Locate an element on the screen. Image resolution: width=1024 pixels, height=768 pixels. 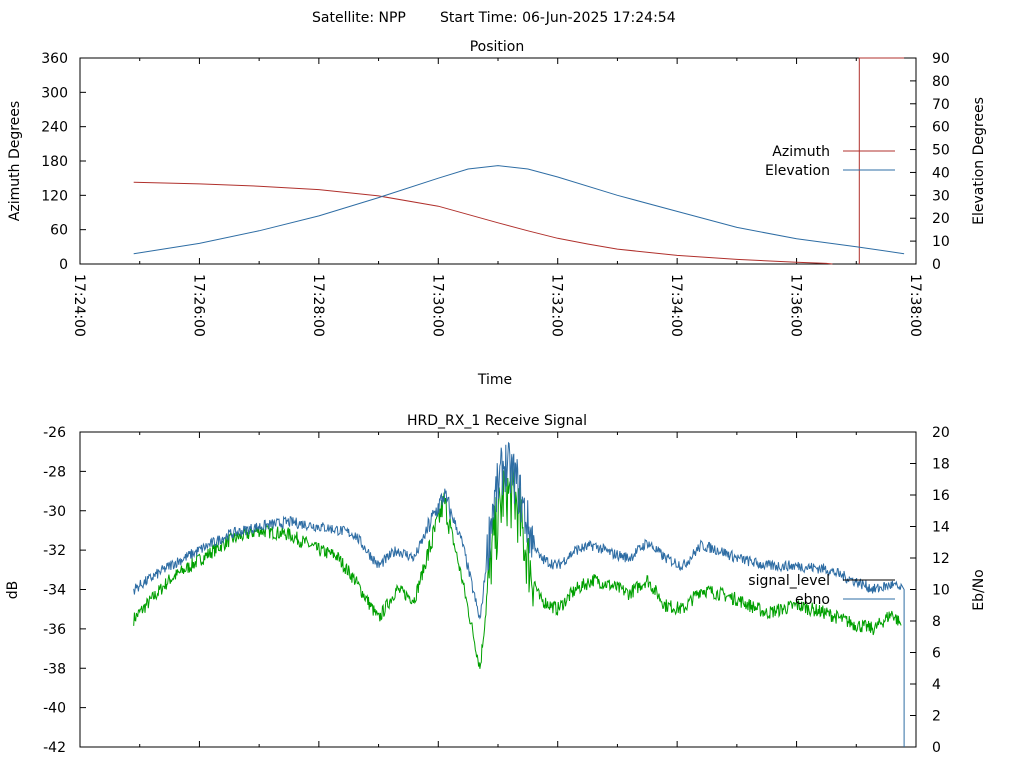
chart2-ylabel: dB is located at coordinates (13, 590).